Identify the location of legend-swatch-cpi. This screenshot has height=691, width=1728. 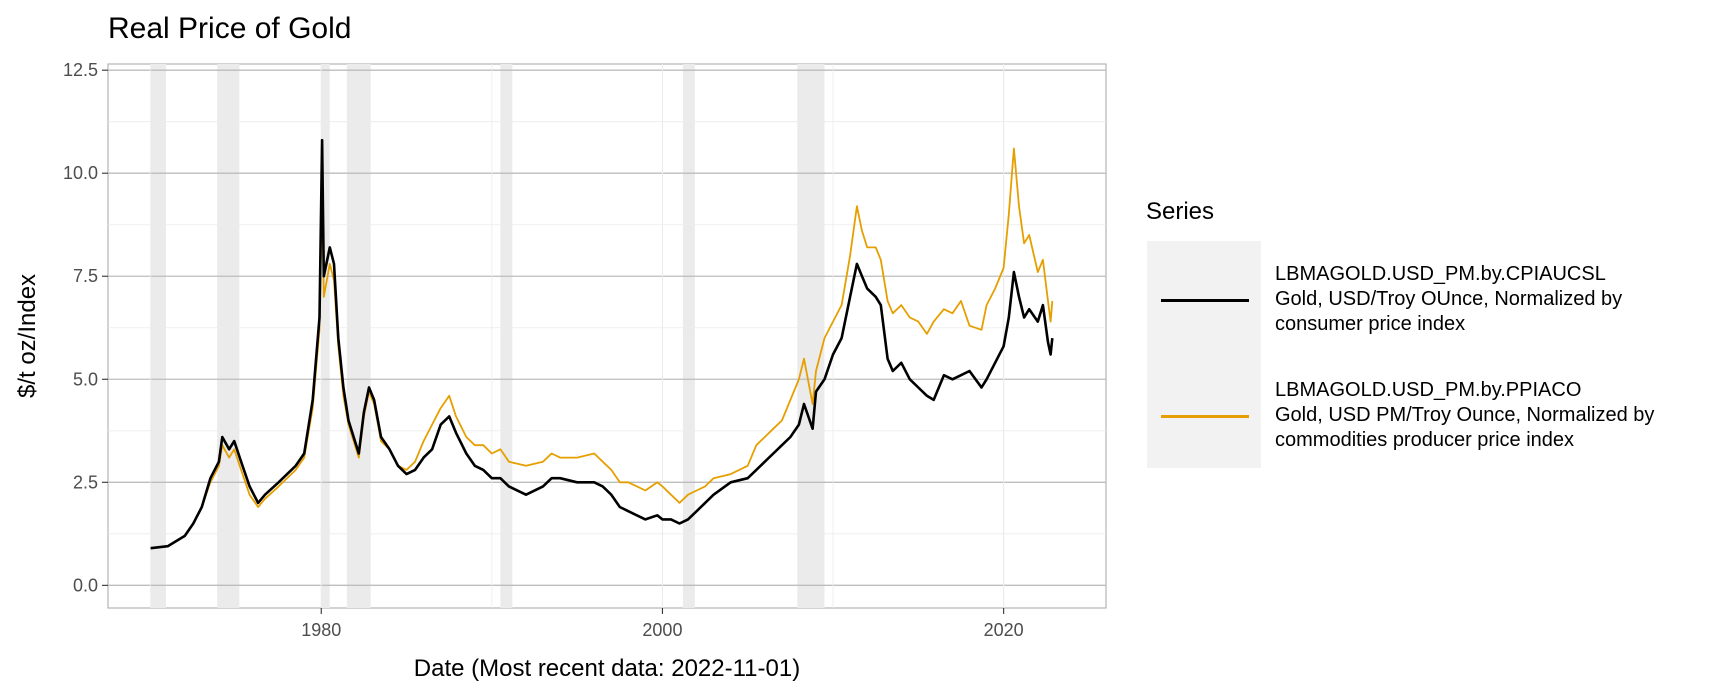
(1205, 300).